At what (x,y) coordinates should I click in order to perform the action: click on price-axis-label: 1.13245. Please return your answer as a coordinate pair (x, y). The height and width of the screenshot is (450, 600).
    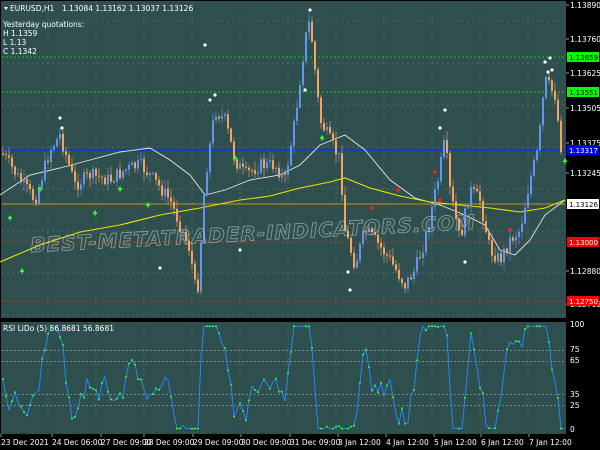
    Looking at the image, I should click on (585, 173).